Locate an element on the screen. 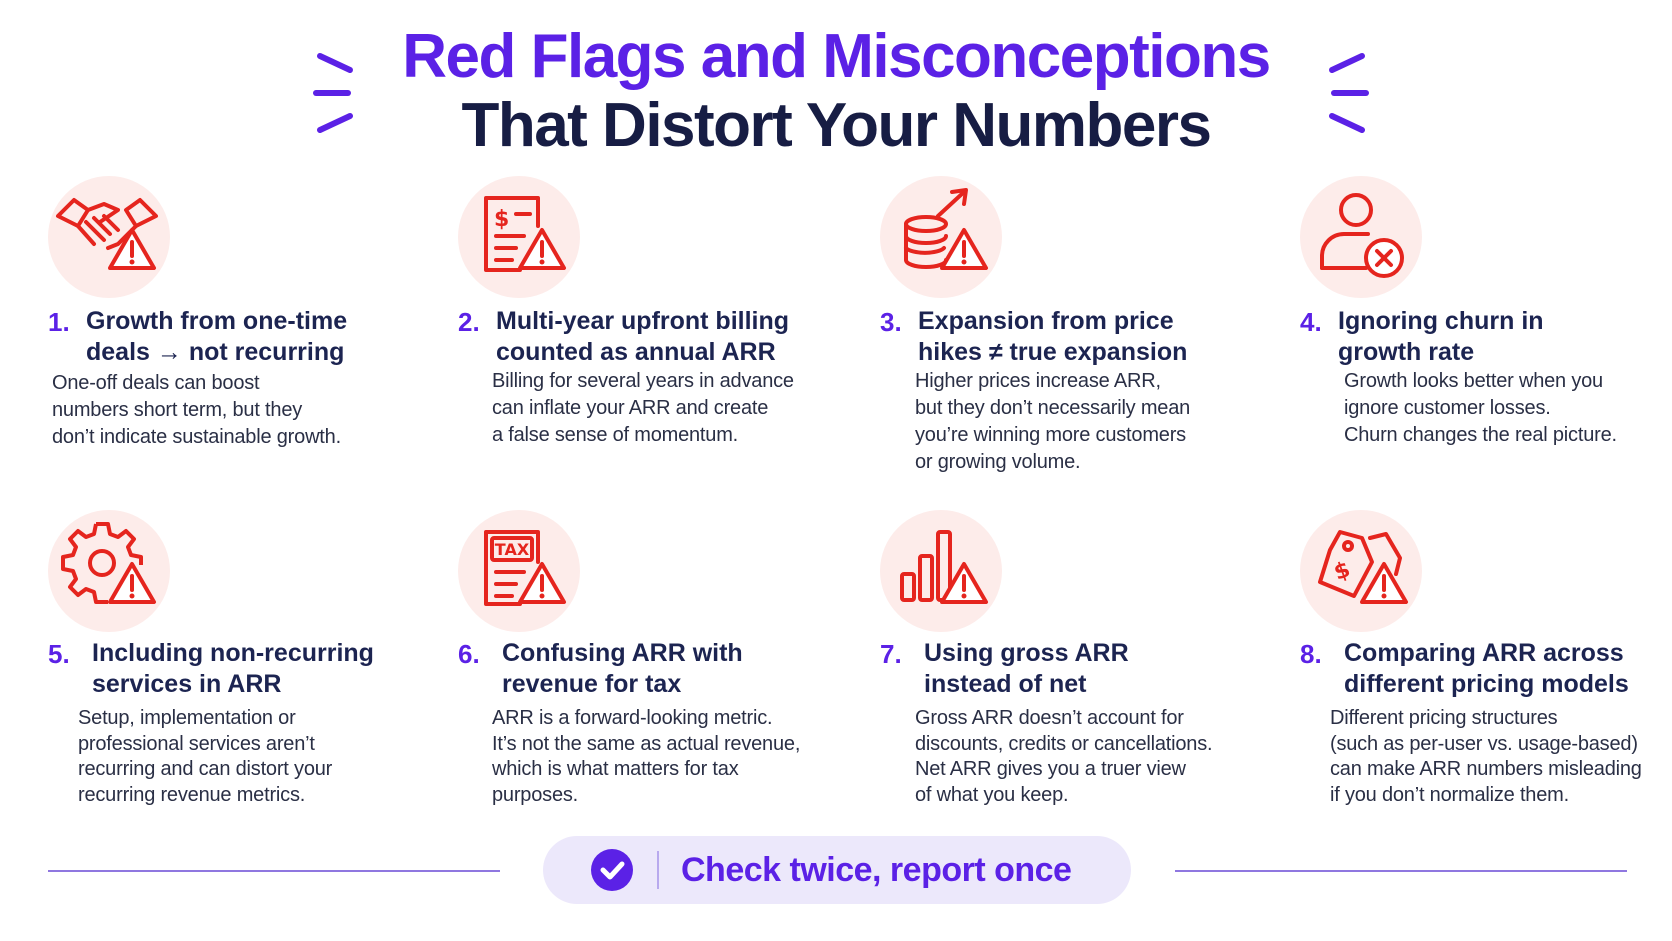 The height and width of the screenshot is (941, 1672). handshake-warning-icon is located at coordinates (109, 237).